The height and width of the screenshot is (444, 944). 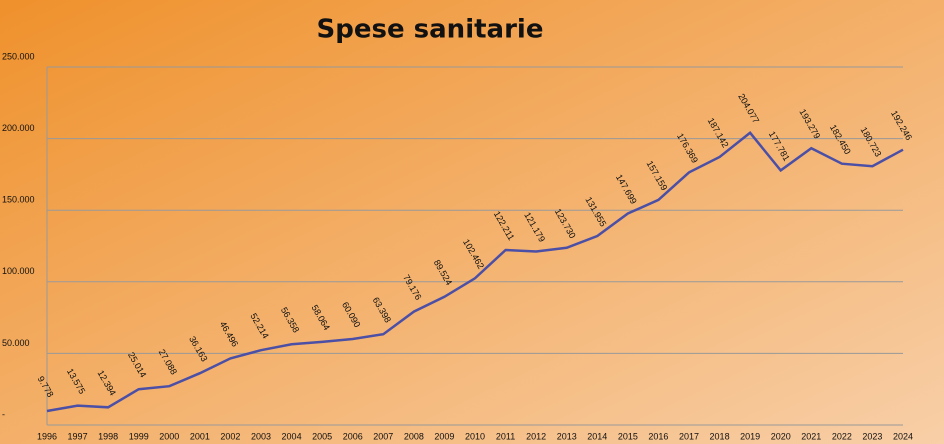 What do you see at coordinates (261, 436) in the screenshot?
I see `x-tick-label: 2003` at bounding box center [261, 436].